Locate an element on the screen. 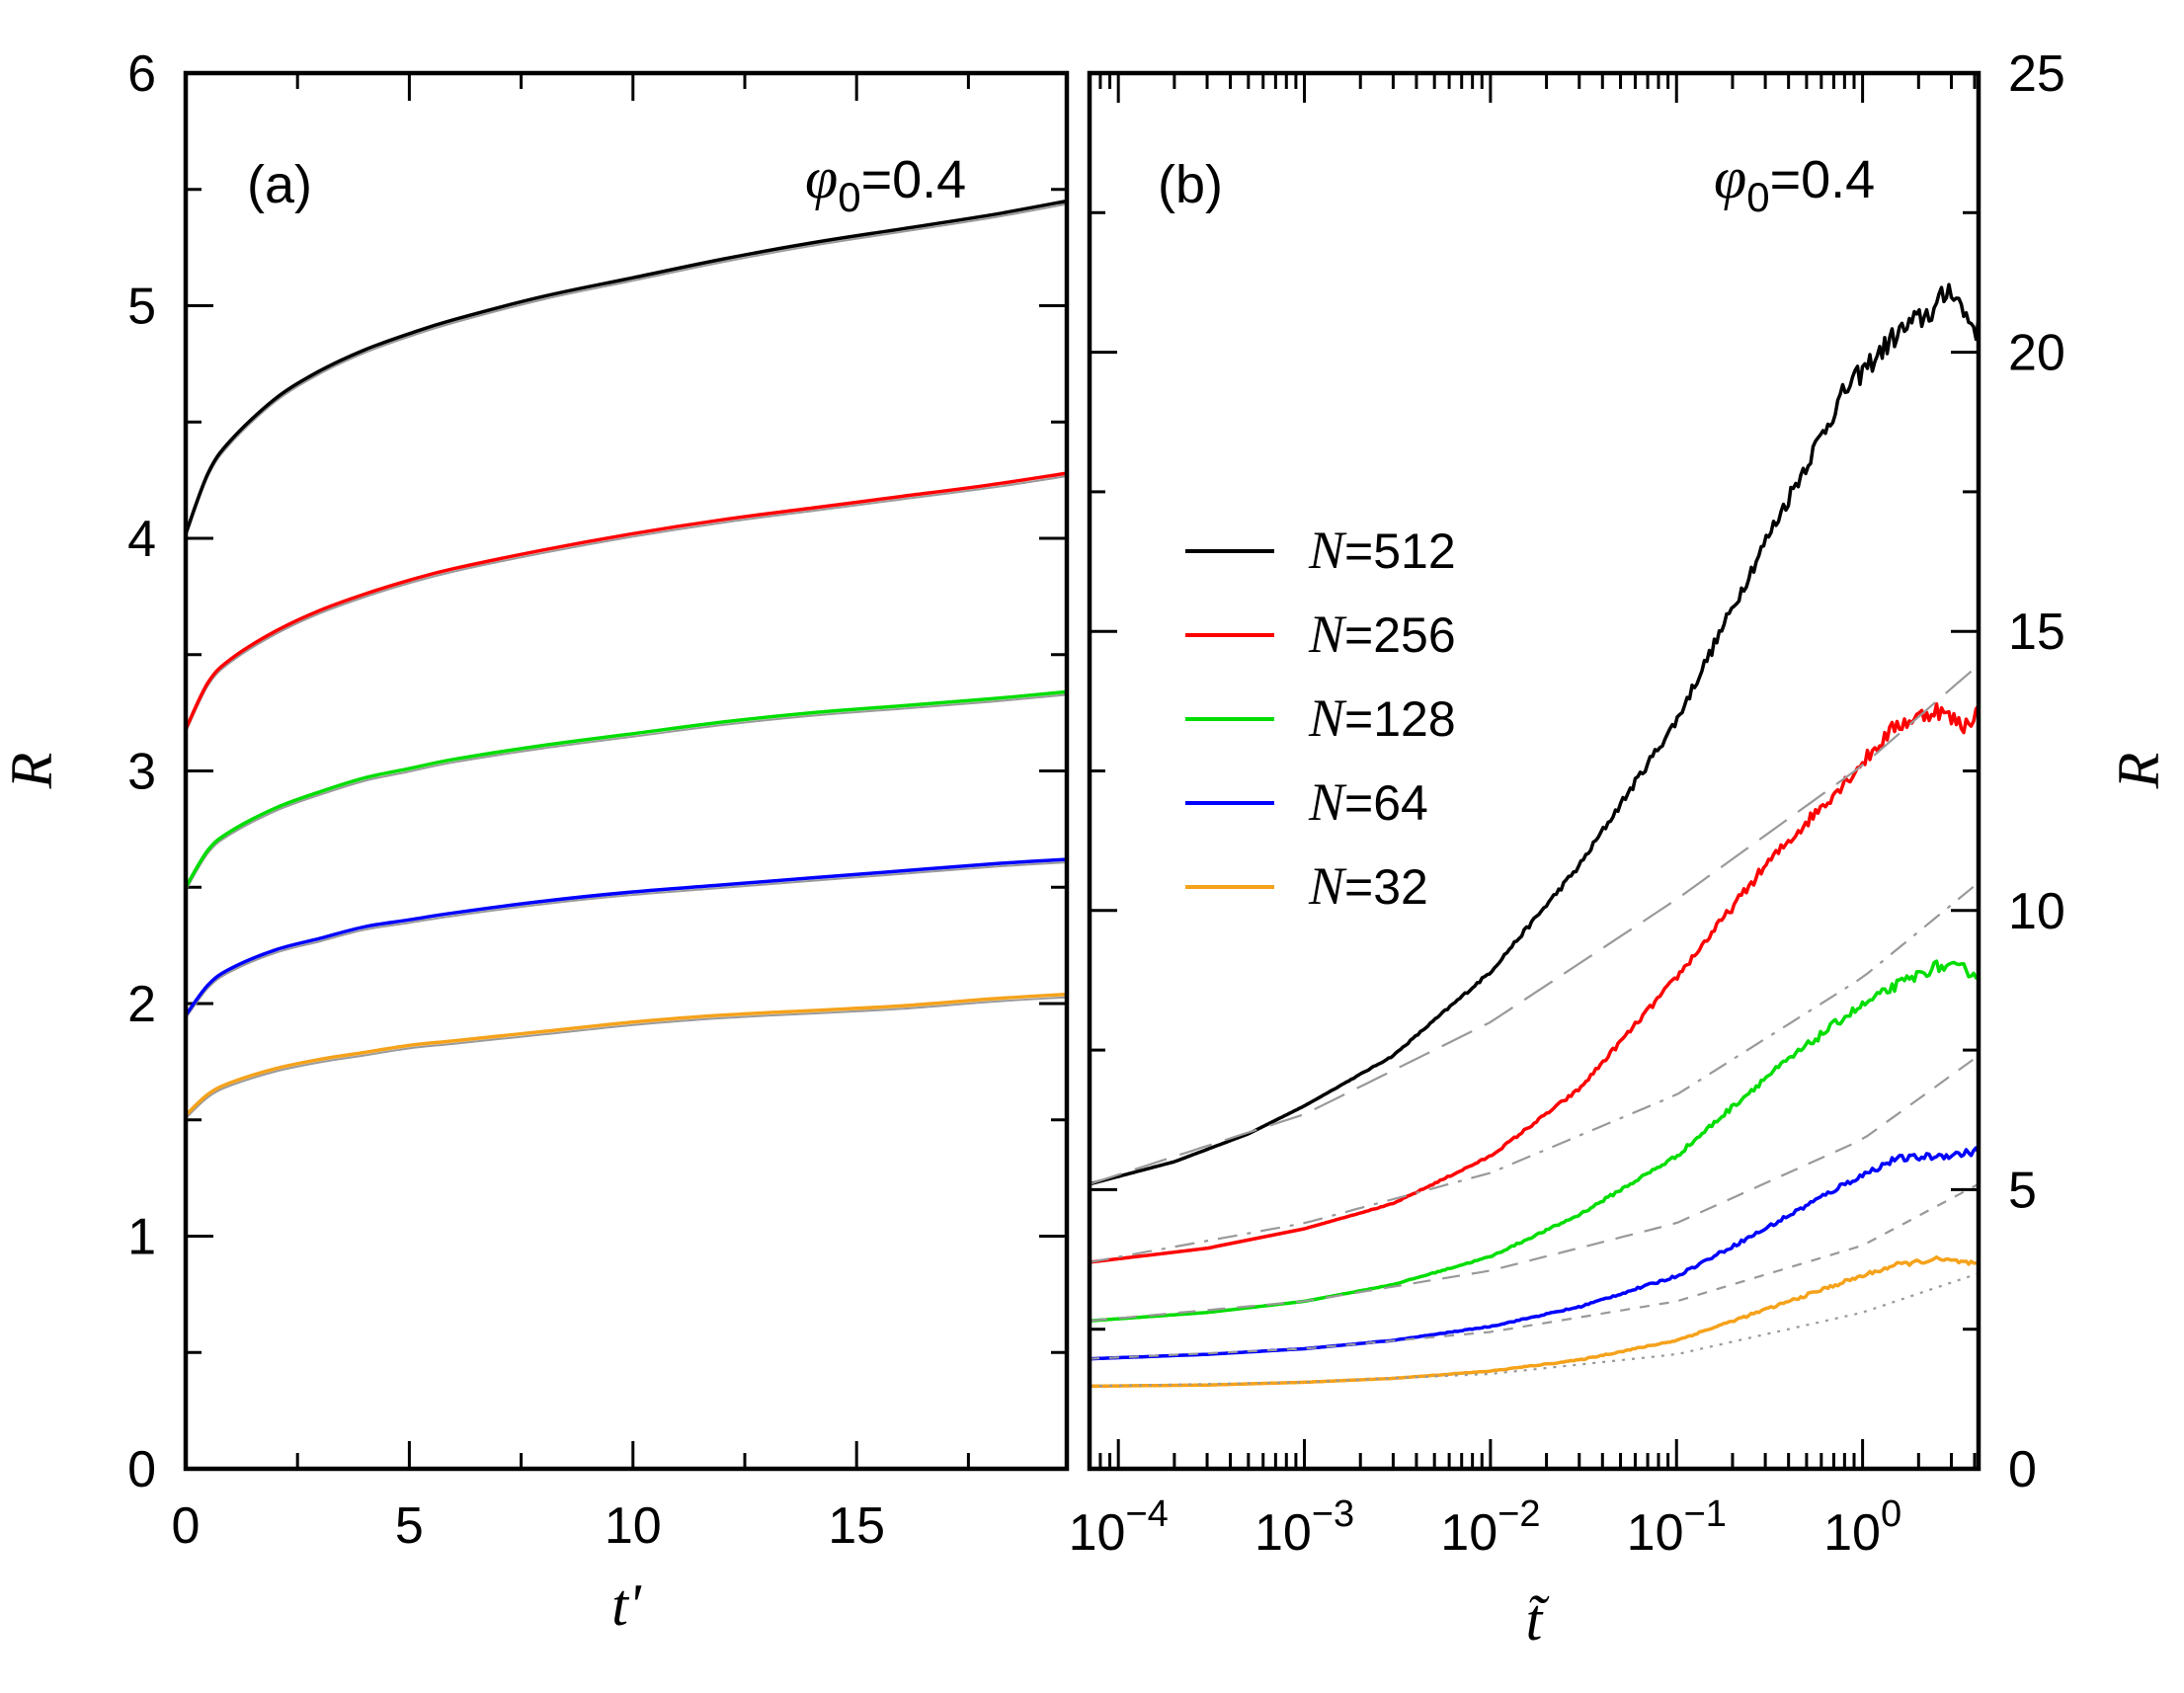 This screenshot has height=1693, width=2184. panel-a-annotation: φ0=0.4 is located at coordinates (885, 182).